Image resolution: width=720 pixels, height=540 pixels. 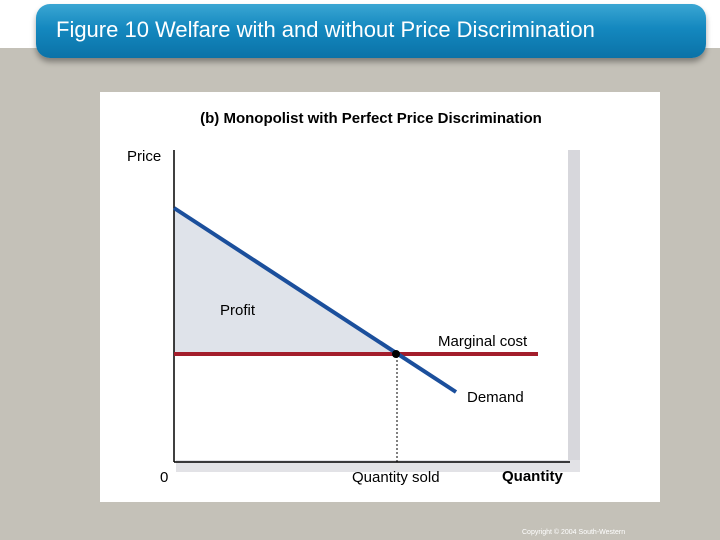 What do you see at coordinates (574, 532) in the screenshot?
I see `copyright-notice: Copyright © 2004 South-Western` at bounding box center [574, 532].